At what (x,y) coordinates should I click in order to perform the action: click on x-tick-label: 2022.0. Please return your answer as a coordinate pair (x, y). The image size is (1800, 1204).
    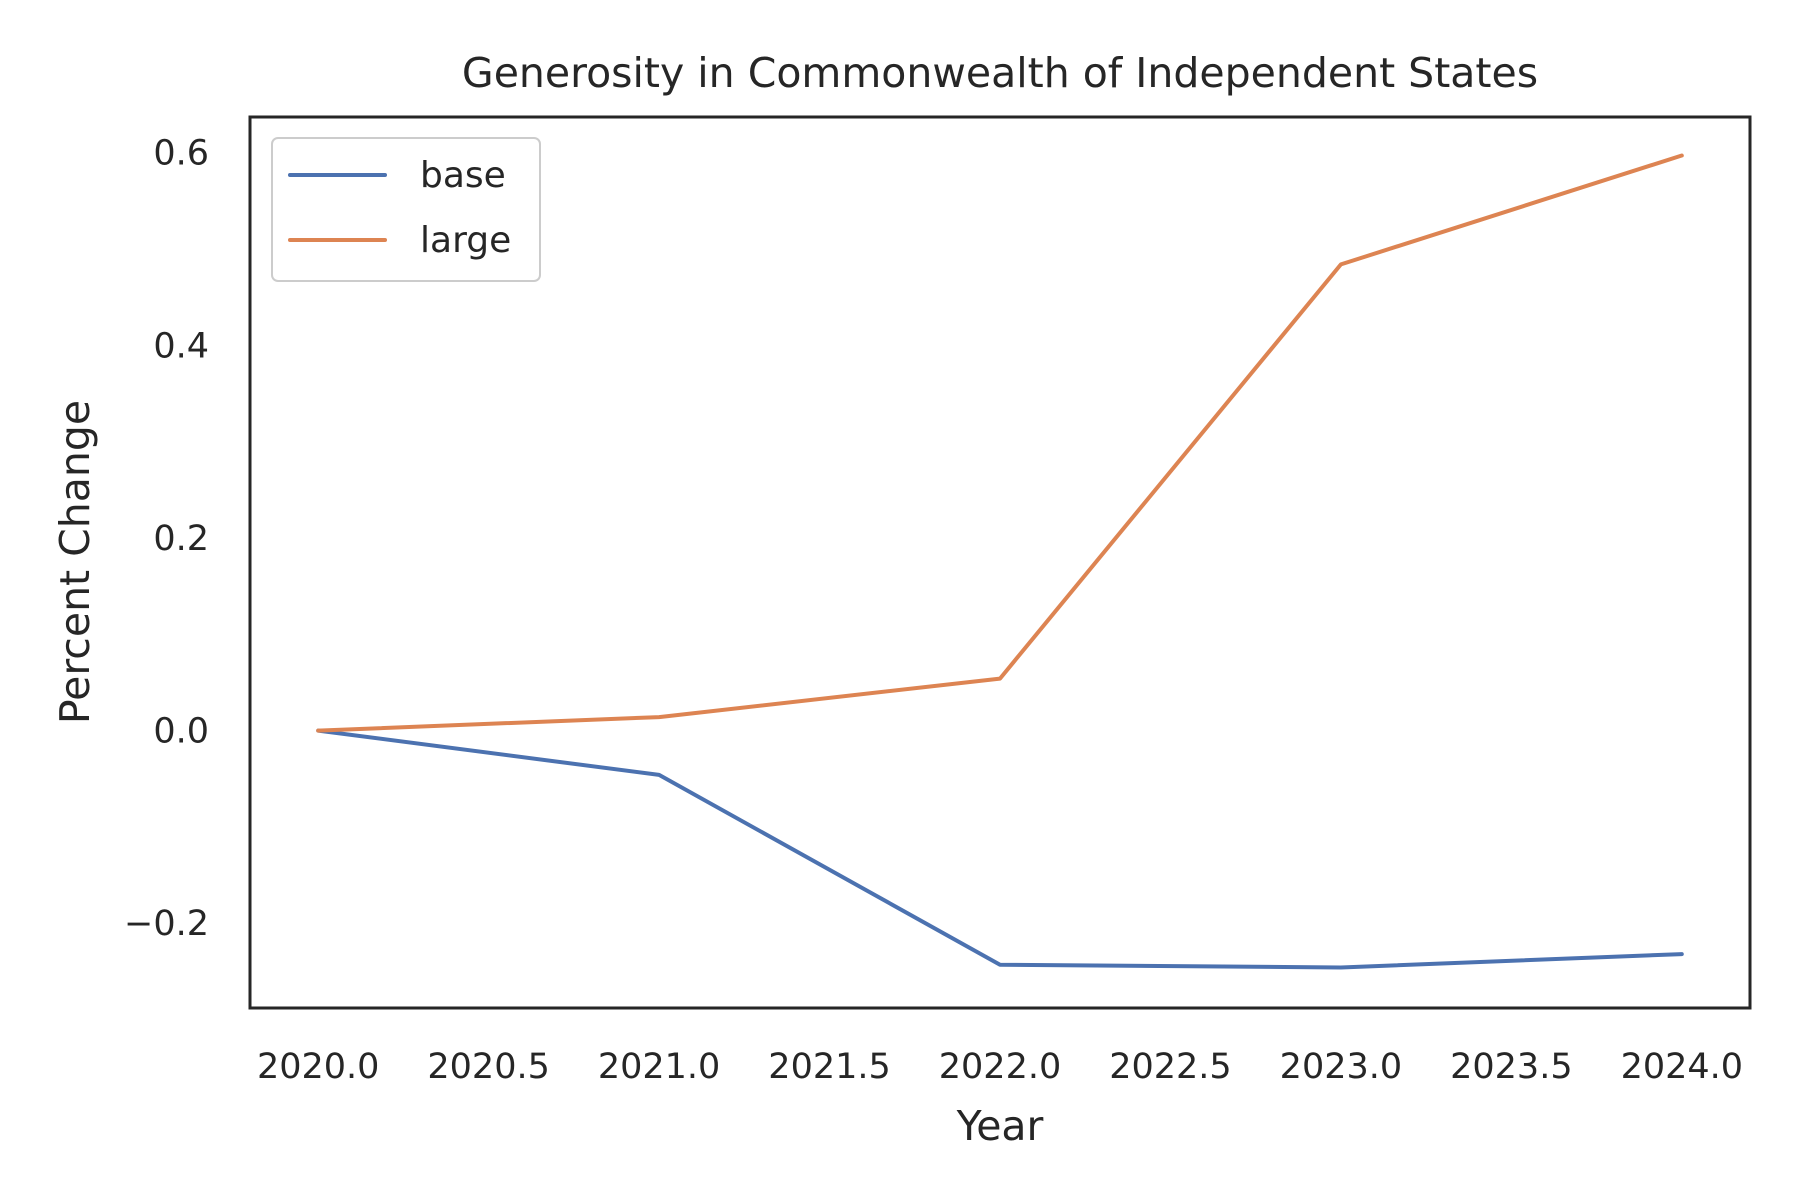
    Looking at the image, I should click on (1000, 1067).